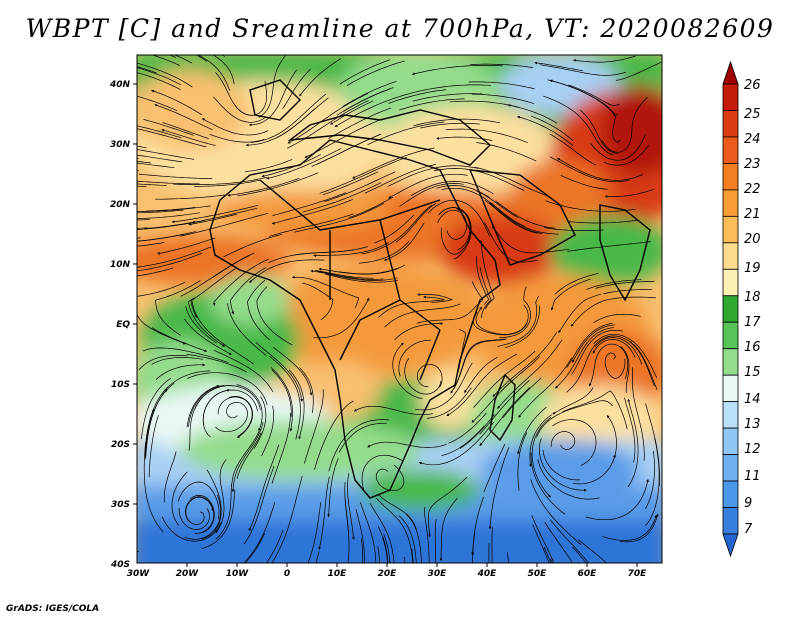  Describe the element at coordinates (53, 609) in the screenshot. I see `grads-credit: GrADS: IGES/COLA` at that location.